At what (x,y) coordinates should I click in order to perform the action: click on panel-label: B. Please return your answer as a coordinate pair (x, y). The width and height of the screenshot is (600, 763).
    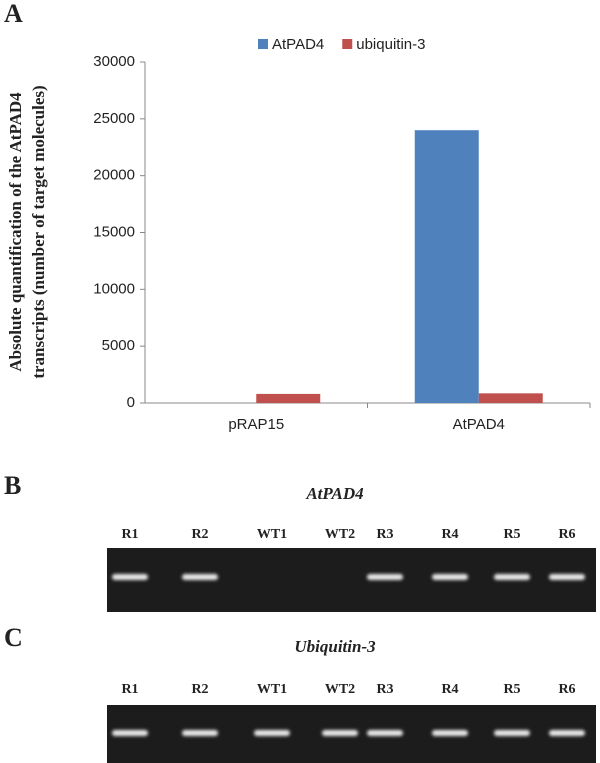
    Looking at the image, I should click on (12, 485).